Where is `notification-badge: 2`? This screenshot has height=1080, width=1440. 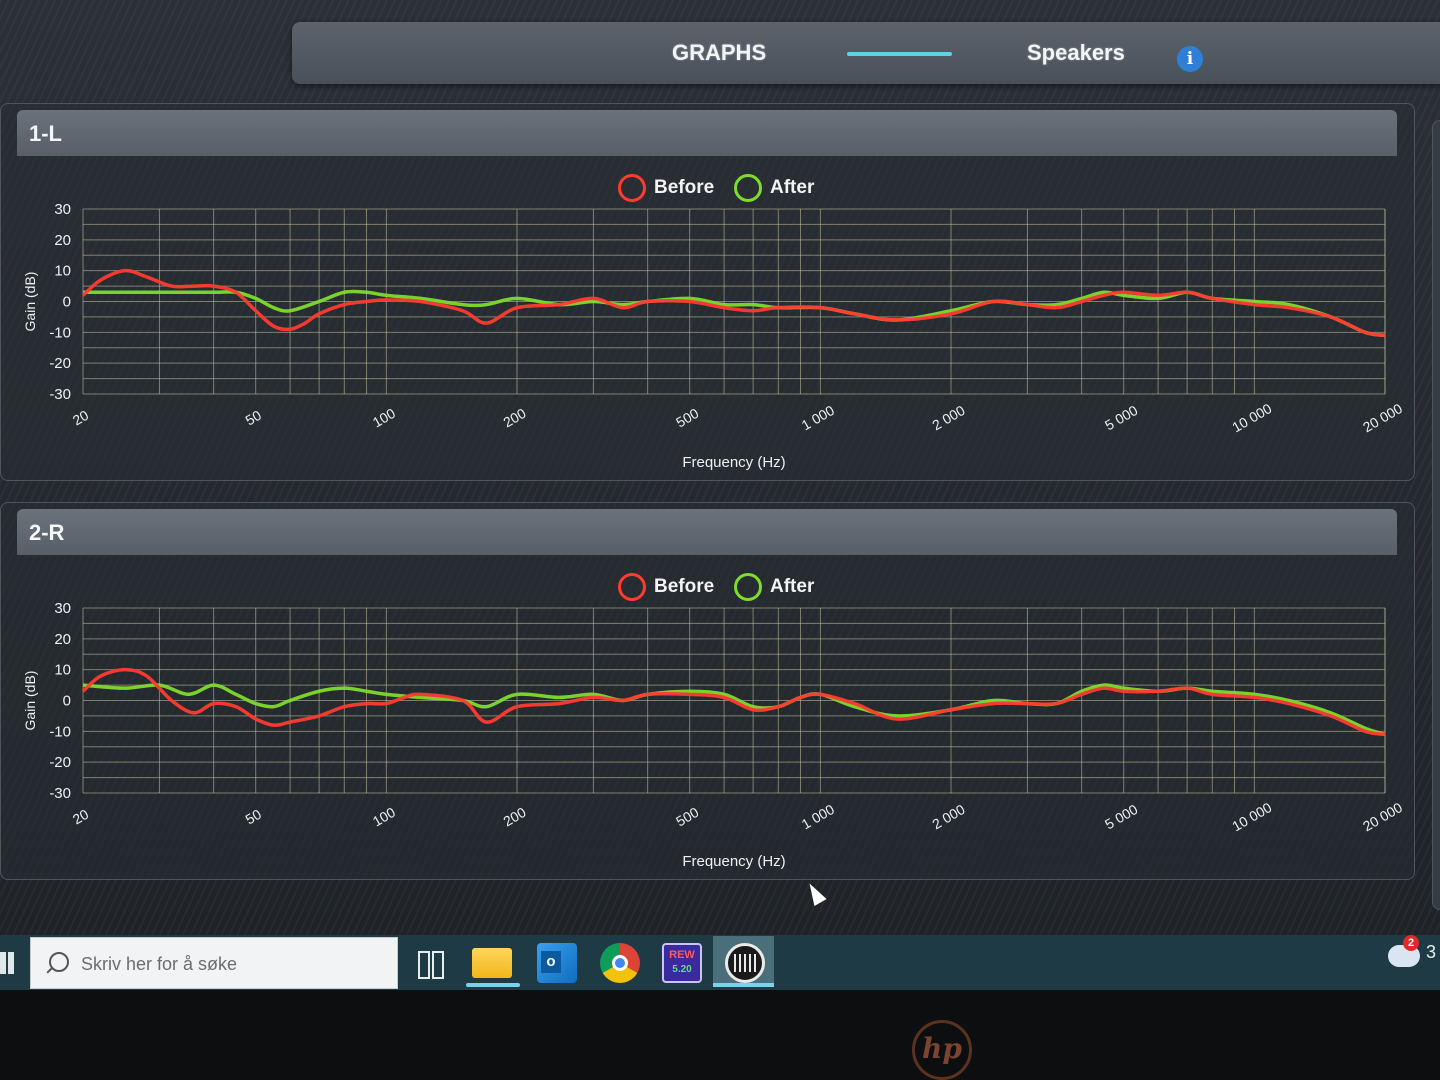 notification-badge: 2 is located at coordinates (1411, 943).